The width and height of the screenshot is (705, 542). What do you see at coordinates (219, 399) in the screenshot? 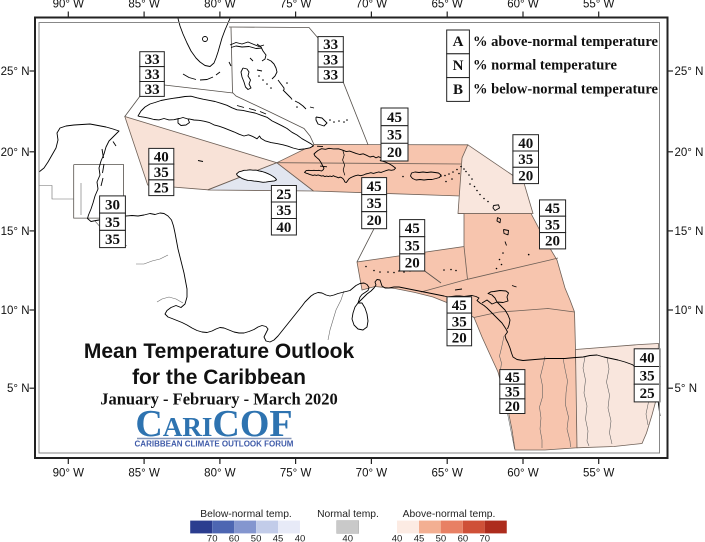
I see `svg-text:January - February - March 202: January - February - March 2020` at bounding box center [219, 399].